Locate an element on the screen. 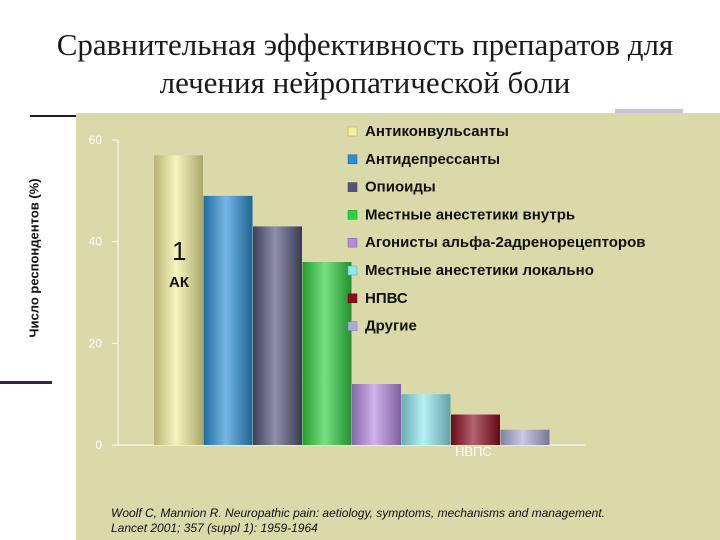  legend-label: Другие is located at coordinates (391, 326).